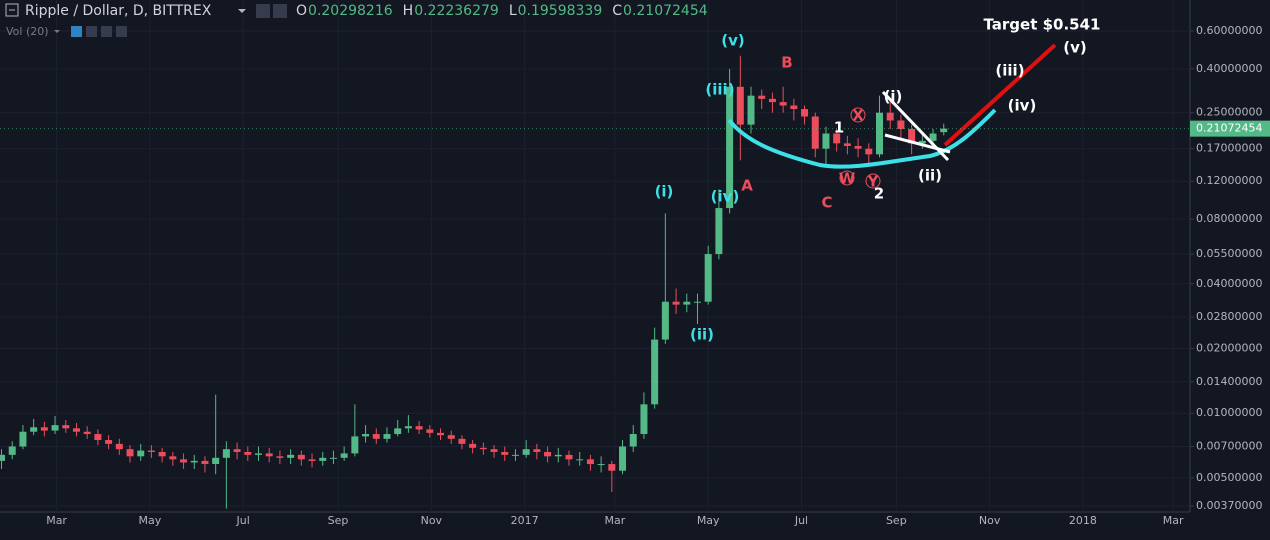 The image size is (1270, 540). What do you see at coordinates (12, 10) in the screenshot?
I see `collapse-icon` at bounding box center [12, 10].